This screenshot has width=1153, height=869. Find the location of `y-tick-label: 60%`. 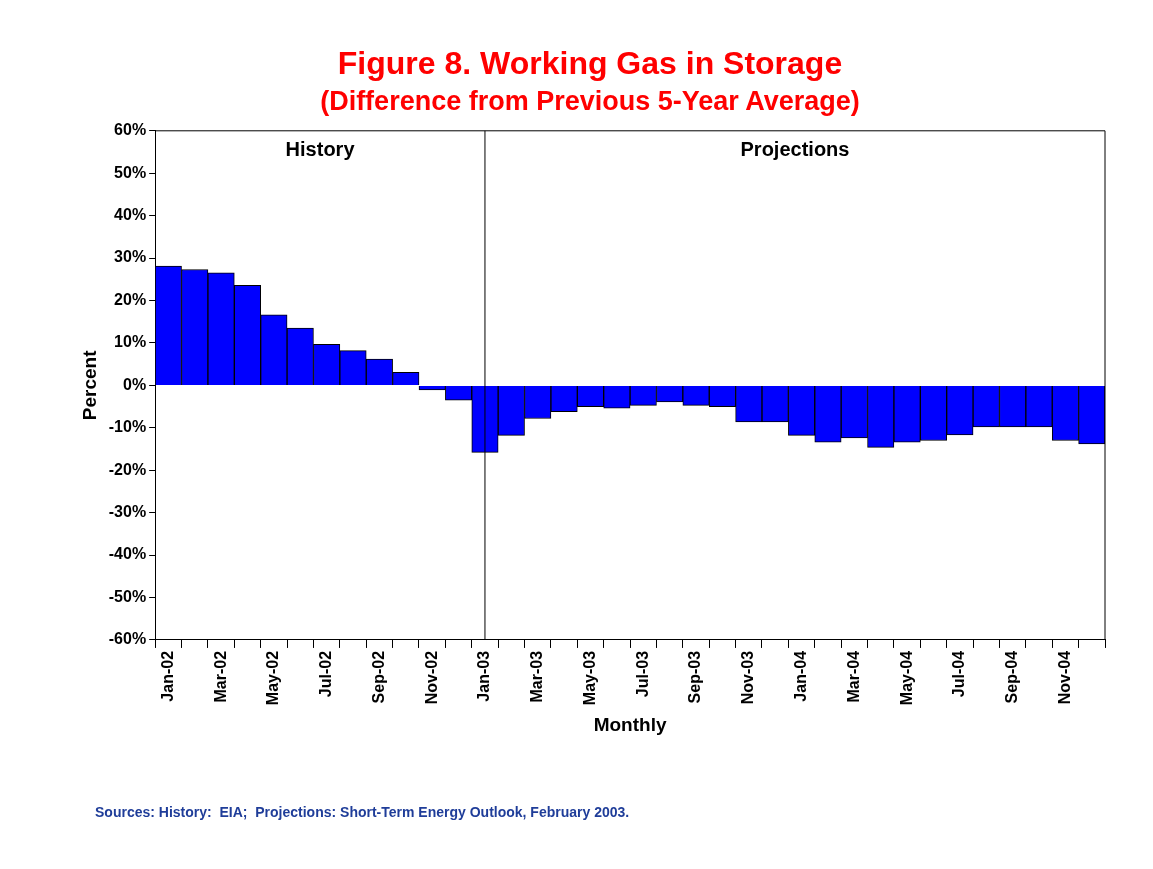

y-tick-label: 60% is located at coordinates (130, 130).